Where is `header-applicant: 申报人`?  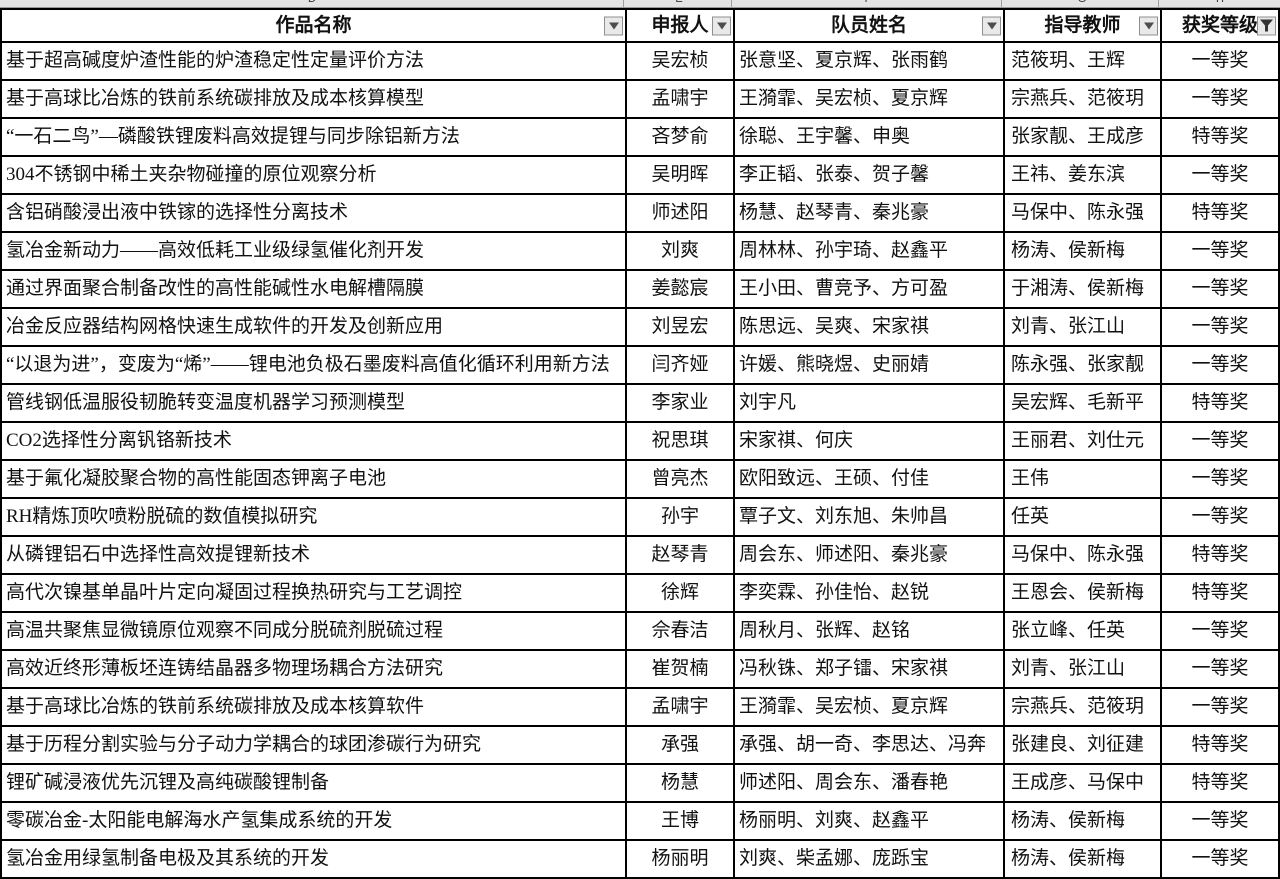 header-applicant: 申报人 is located at coordinates (681, 25).